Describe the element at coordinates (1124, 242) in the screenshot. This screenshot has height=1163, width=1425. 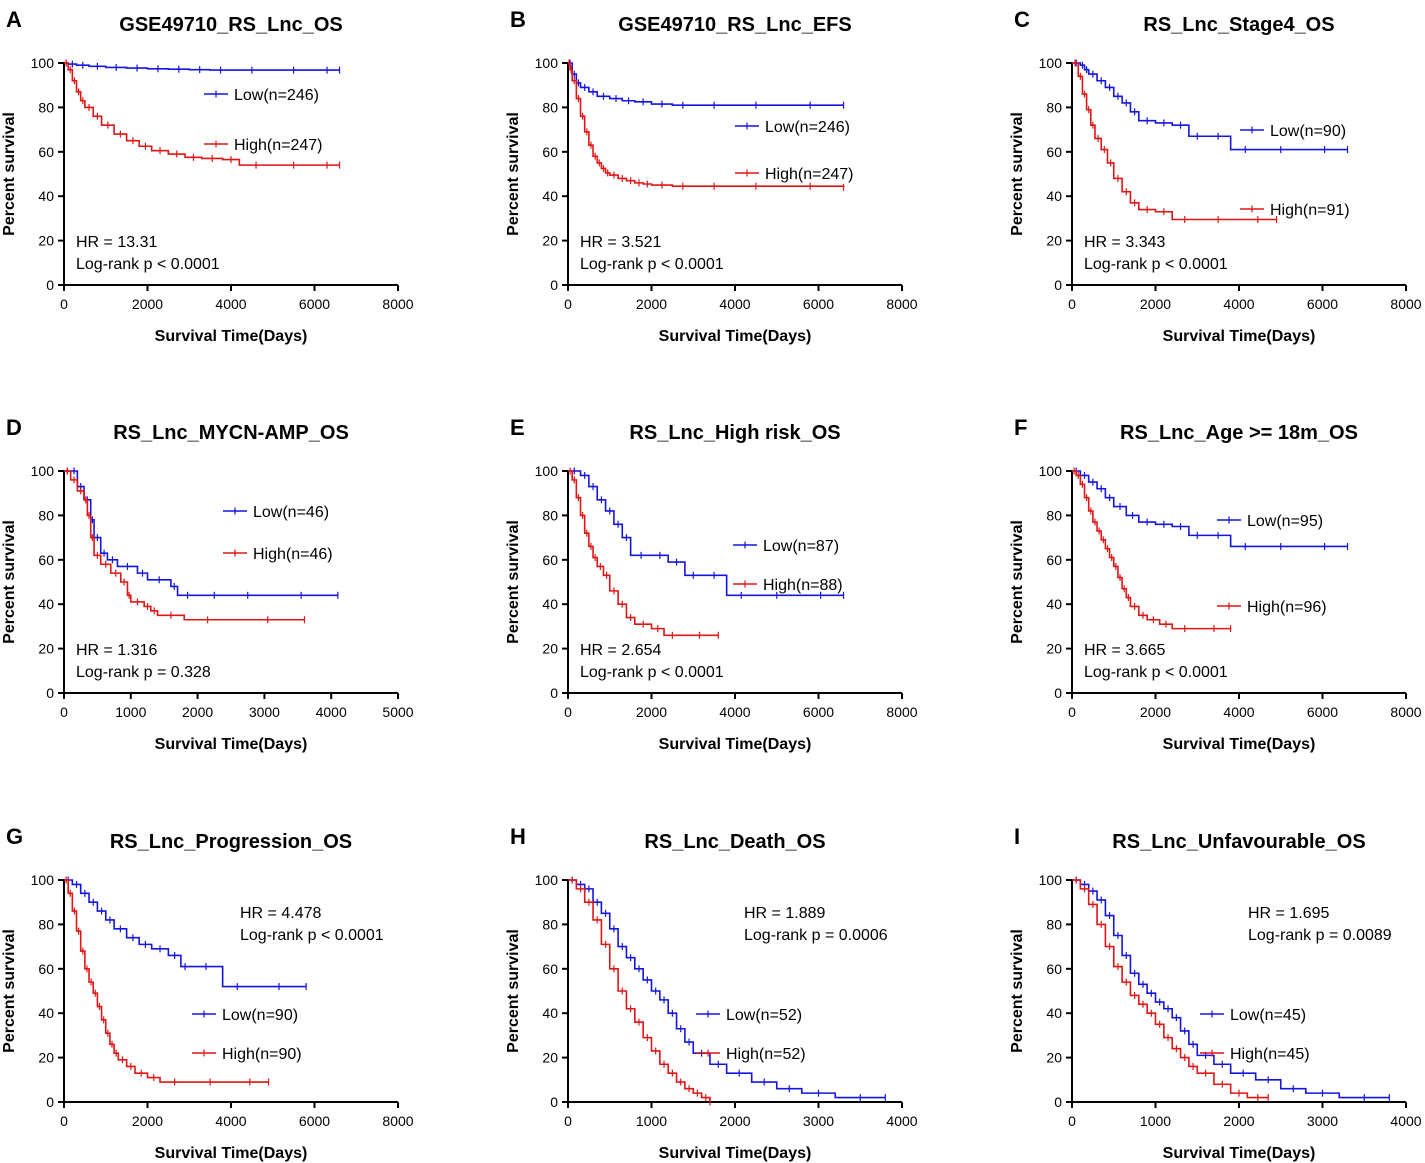
I see `hazard-ratio: HR = 3.343` at that location.